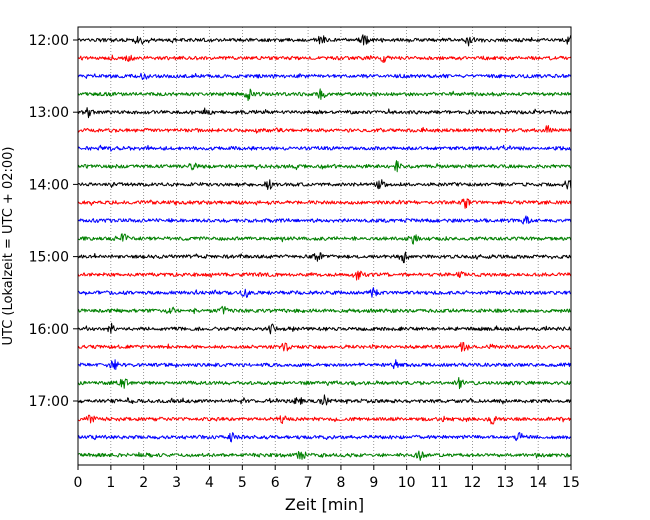 Image resolution: width=650 pixels, height=520 pixels. I want to click on x-tick-label: 3, so click(176, 483).